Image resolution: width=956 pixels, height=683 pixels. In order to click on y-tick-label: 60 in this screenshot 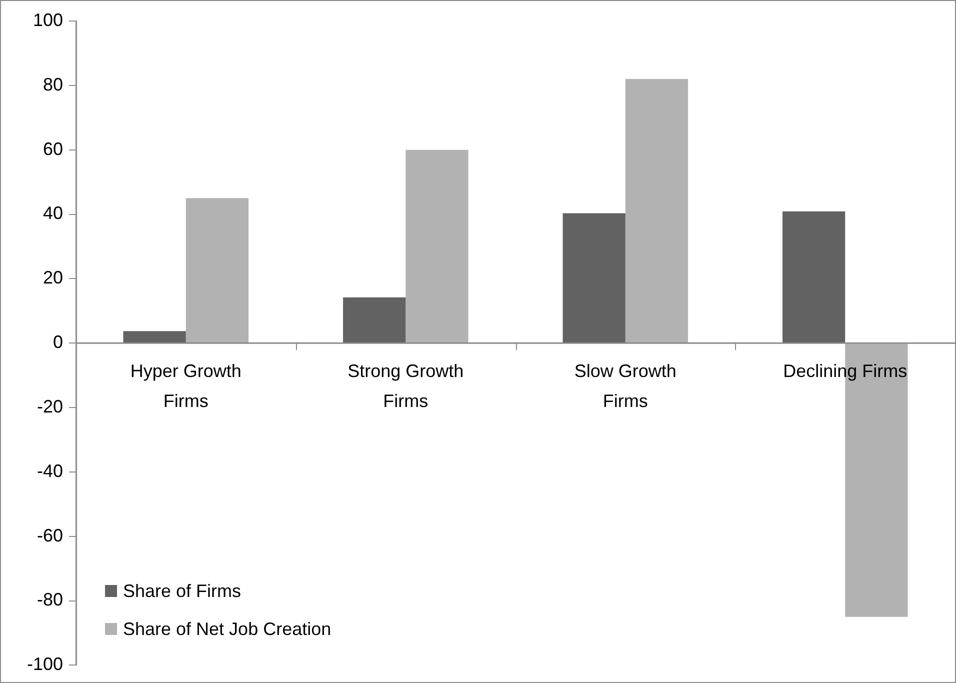, I will do `click(53, 148)`.